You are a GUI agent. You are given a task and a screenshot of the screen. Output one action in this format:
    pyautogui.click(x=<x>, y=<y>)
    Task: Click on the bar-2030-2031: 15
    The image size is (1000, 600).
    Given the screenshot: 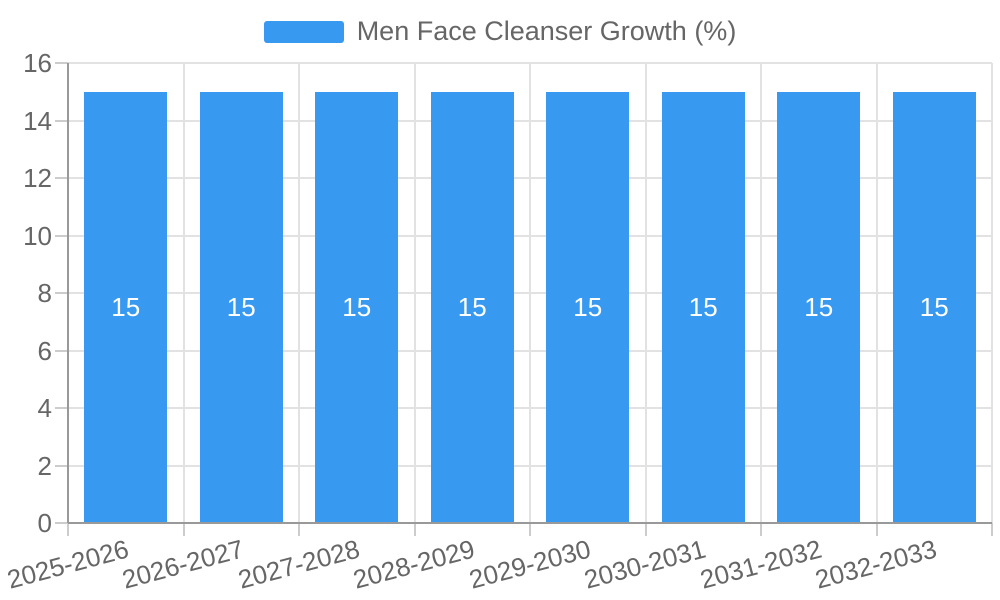 What is the action you would take?
    pyautogui.click(x=703, y=307)
    